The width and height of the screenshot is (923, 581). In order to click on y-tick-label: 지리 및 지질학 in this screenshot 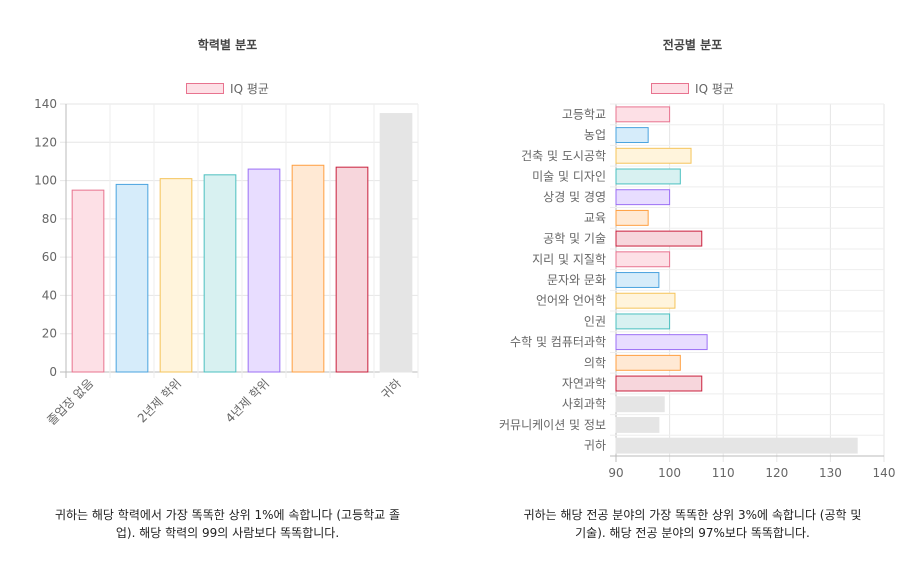, I will do `click(569, 259)`.